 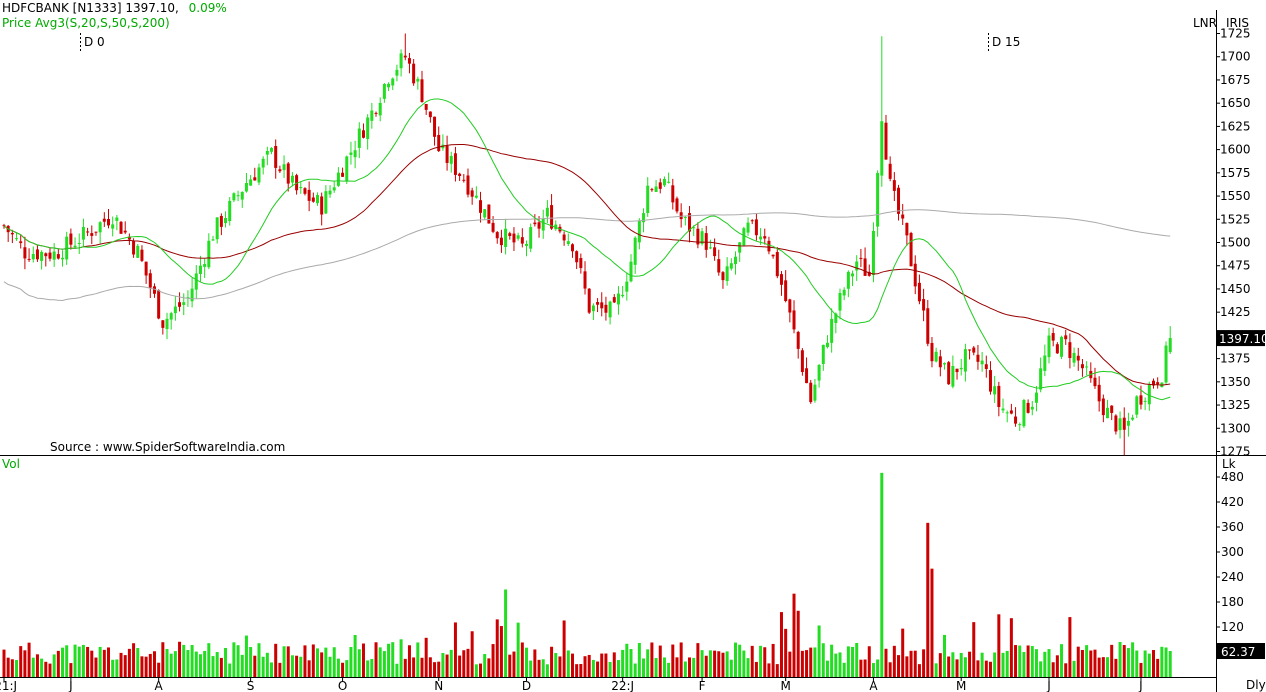 I want to click on volume-tick-label: 180, so click(x=1232, y=602).